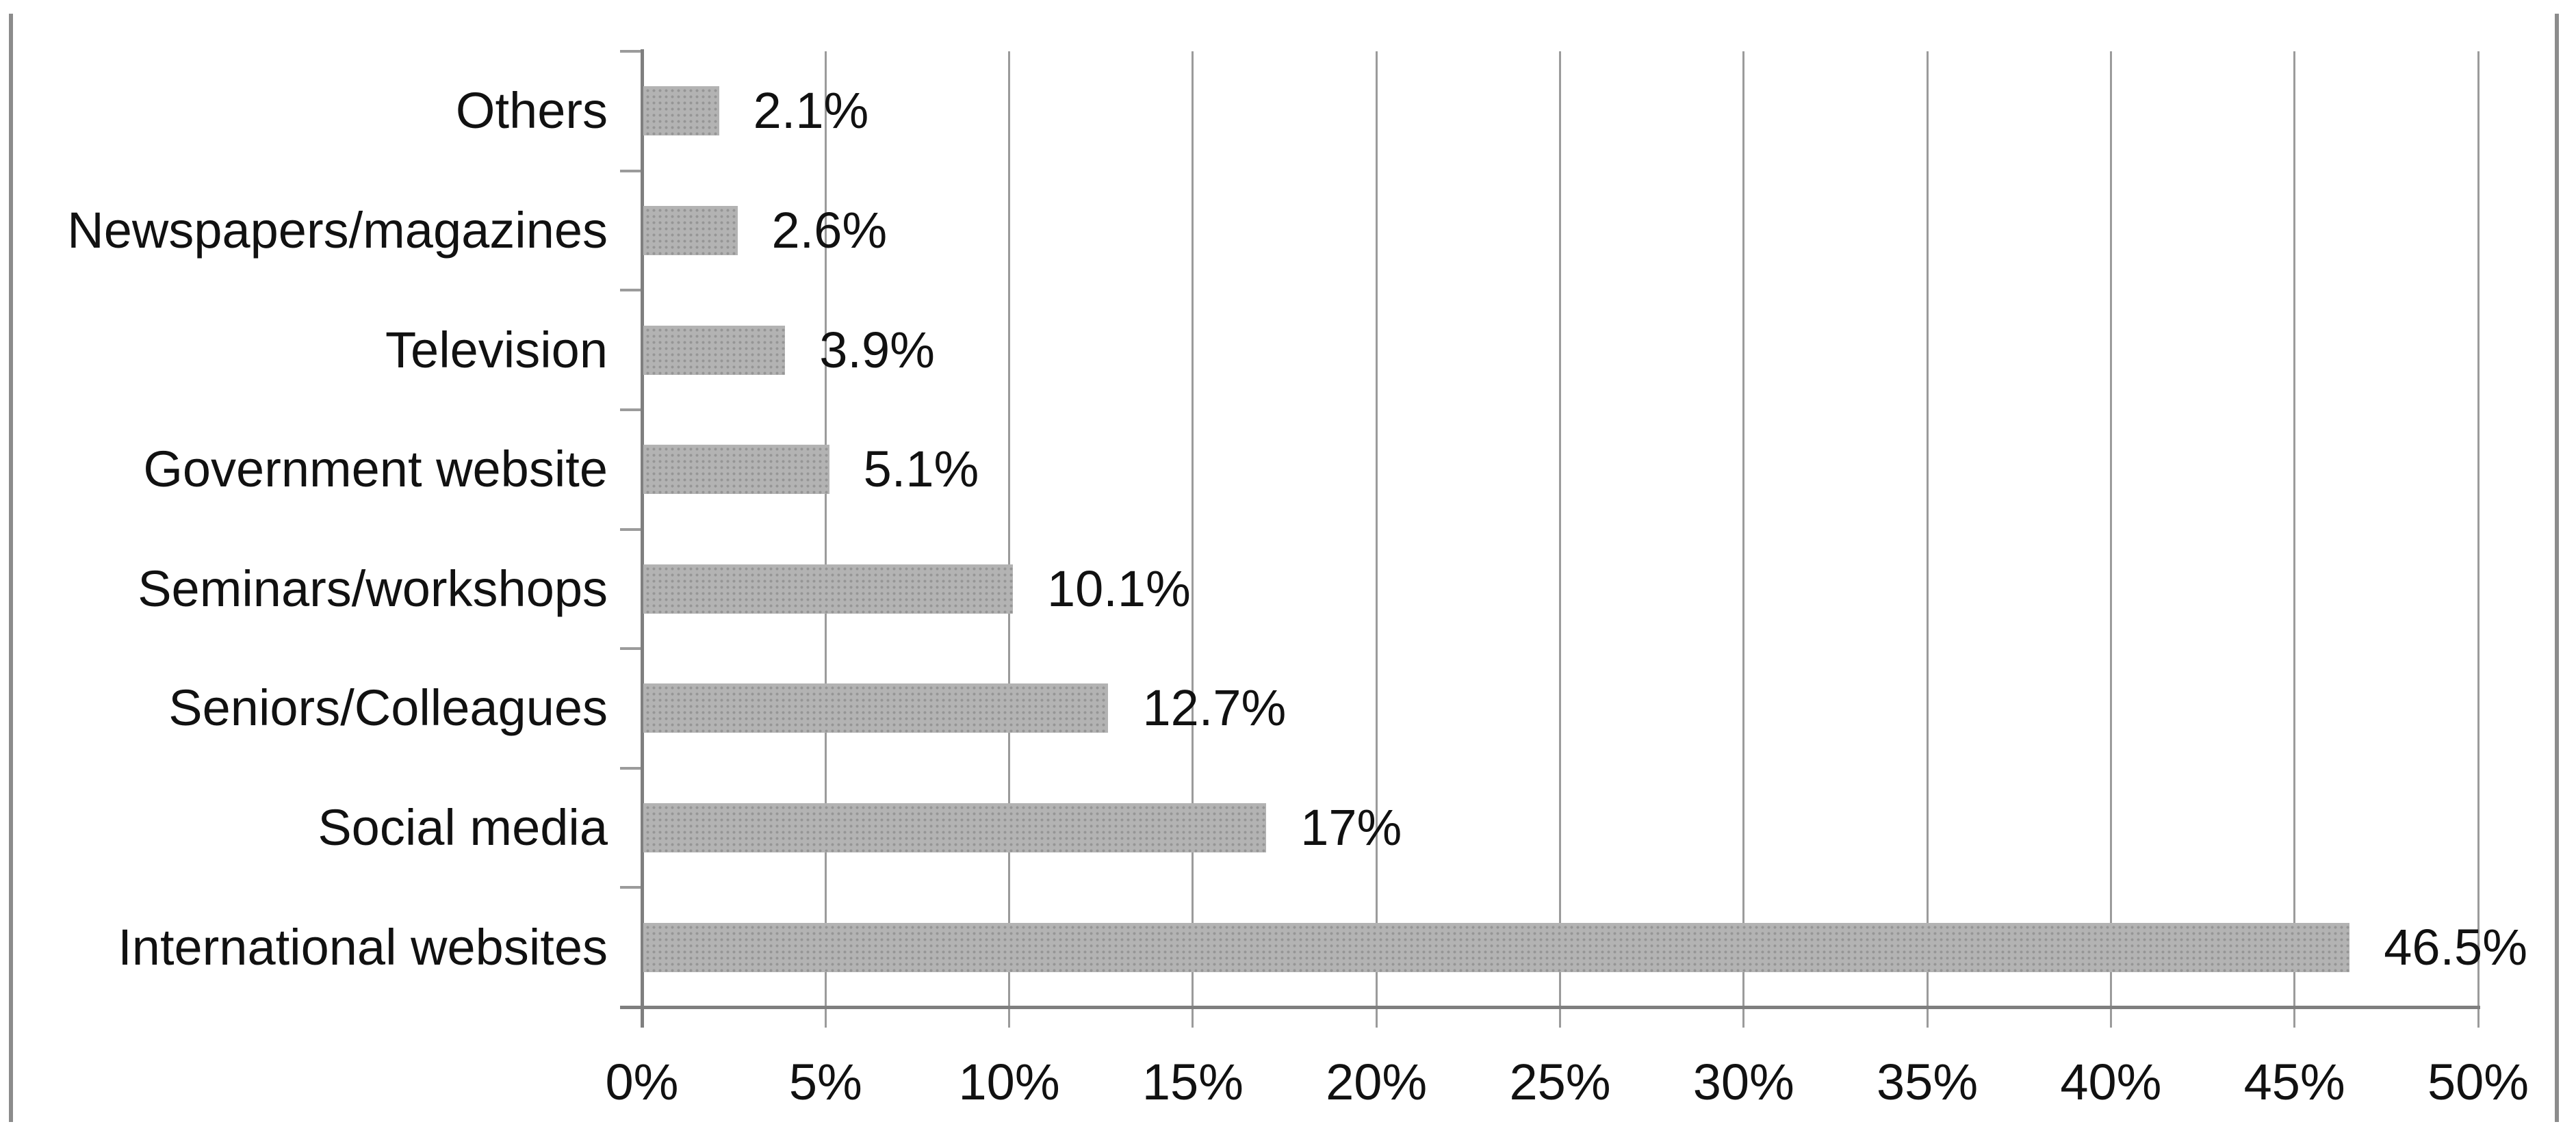 This screenshot has width=2576, height=1135. What do you see at coordinates (373, 588) in the screenshot?
I see `category-label: Seminars/workshops` at bounding box center [373, 588].